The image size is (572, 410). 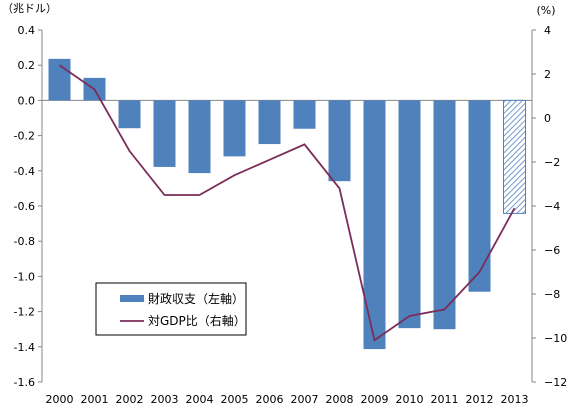 I want to click on left-tick-label: -1.2, so click(x=24, y=312).